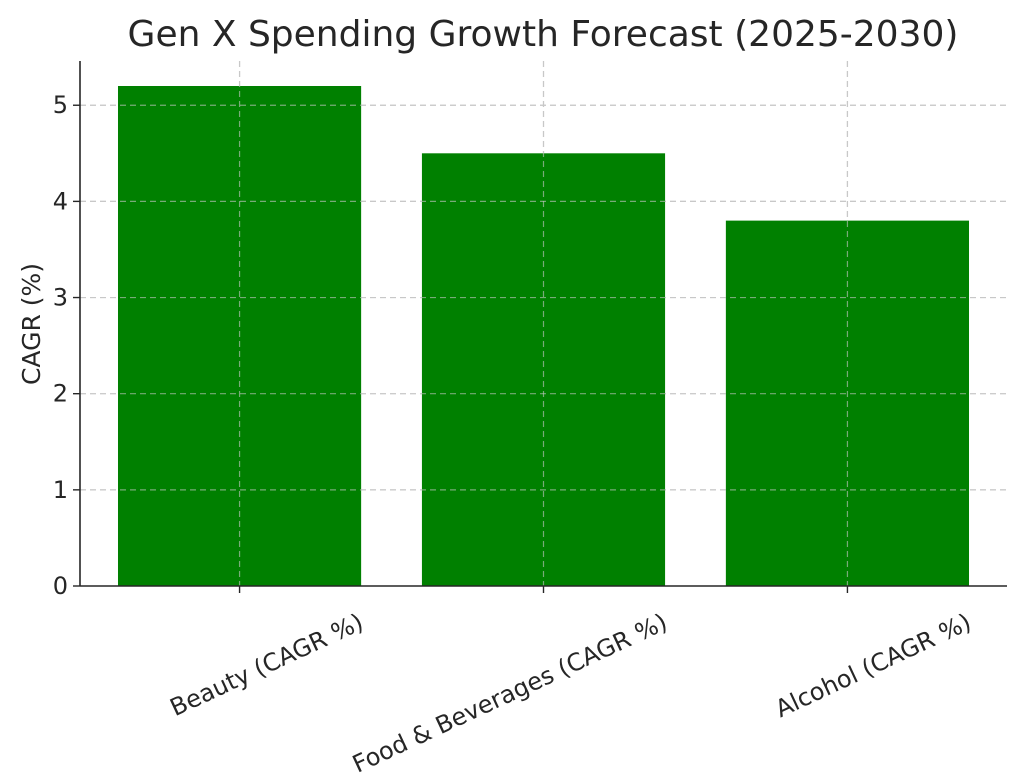 The image size is (1024, 777). I want to click on y-tick-label: 1, so click(60, 490).